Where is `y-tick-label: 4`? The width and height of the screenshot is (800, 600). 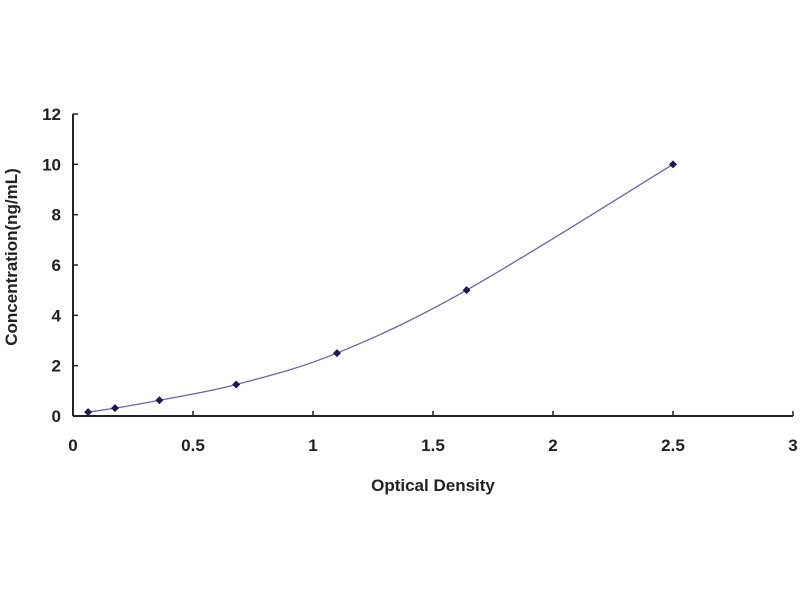 y-tick-label: 4 is located at coordinates (57, 315).